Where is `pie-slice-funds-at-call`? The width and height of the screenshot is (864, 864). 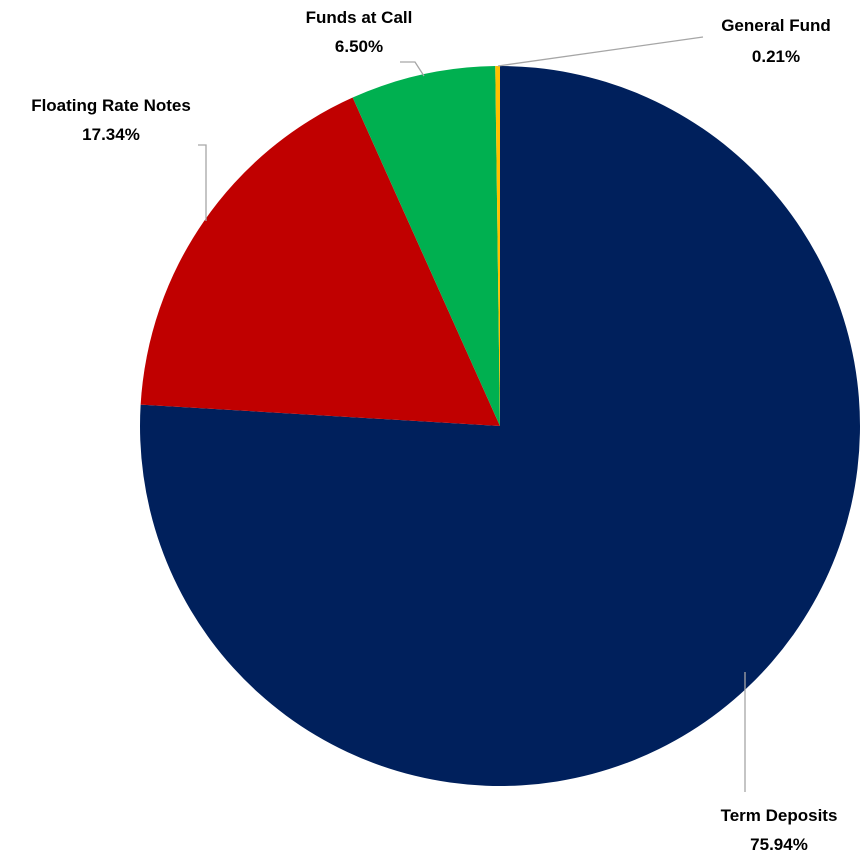 pie-slice-funds-at-call is located at coordinates (426, 246).